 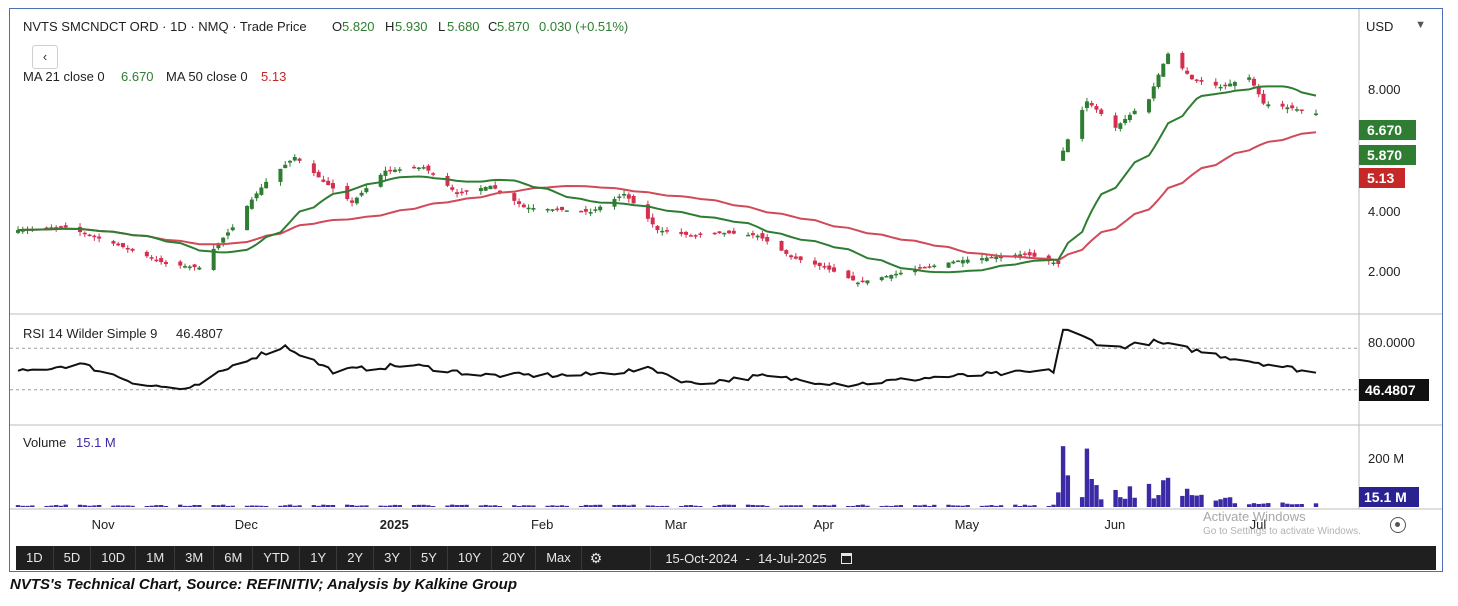 What do you see at coordinates (792, 558) in the screenshot?
I see `date-to: 14-Jul-2025` at bounding box center [792, 558].